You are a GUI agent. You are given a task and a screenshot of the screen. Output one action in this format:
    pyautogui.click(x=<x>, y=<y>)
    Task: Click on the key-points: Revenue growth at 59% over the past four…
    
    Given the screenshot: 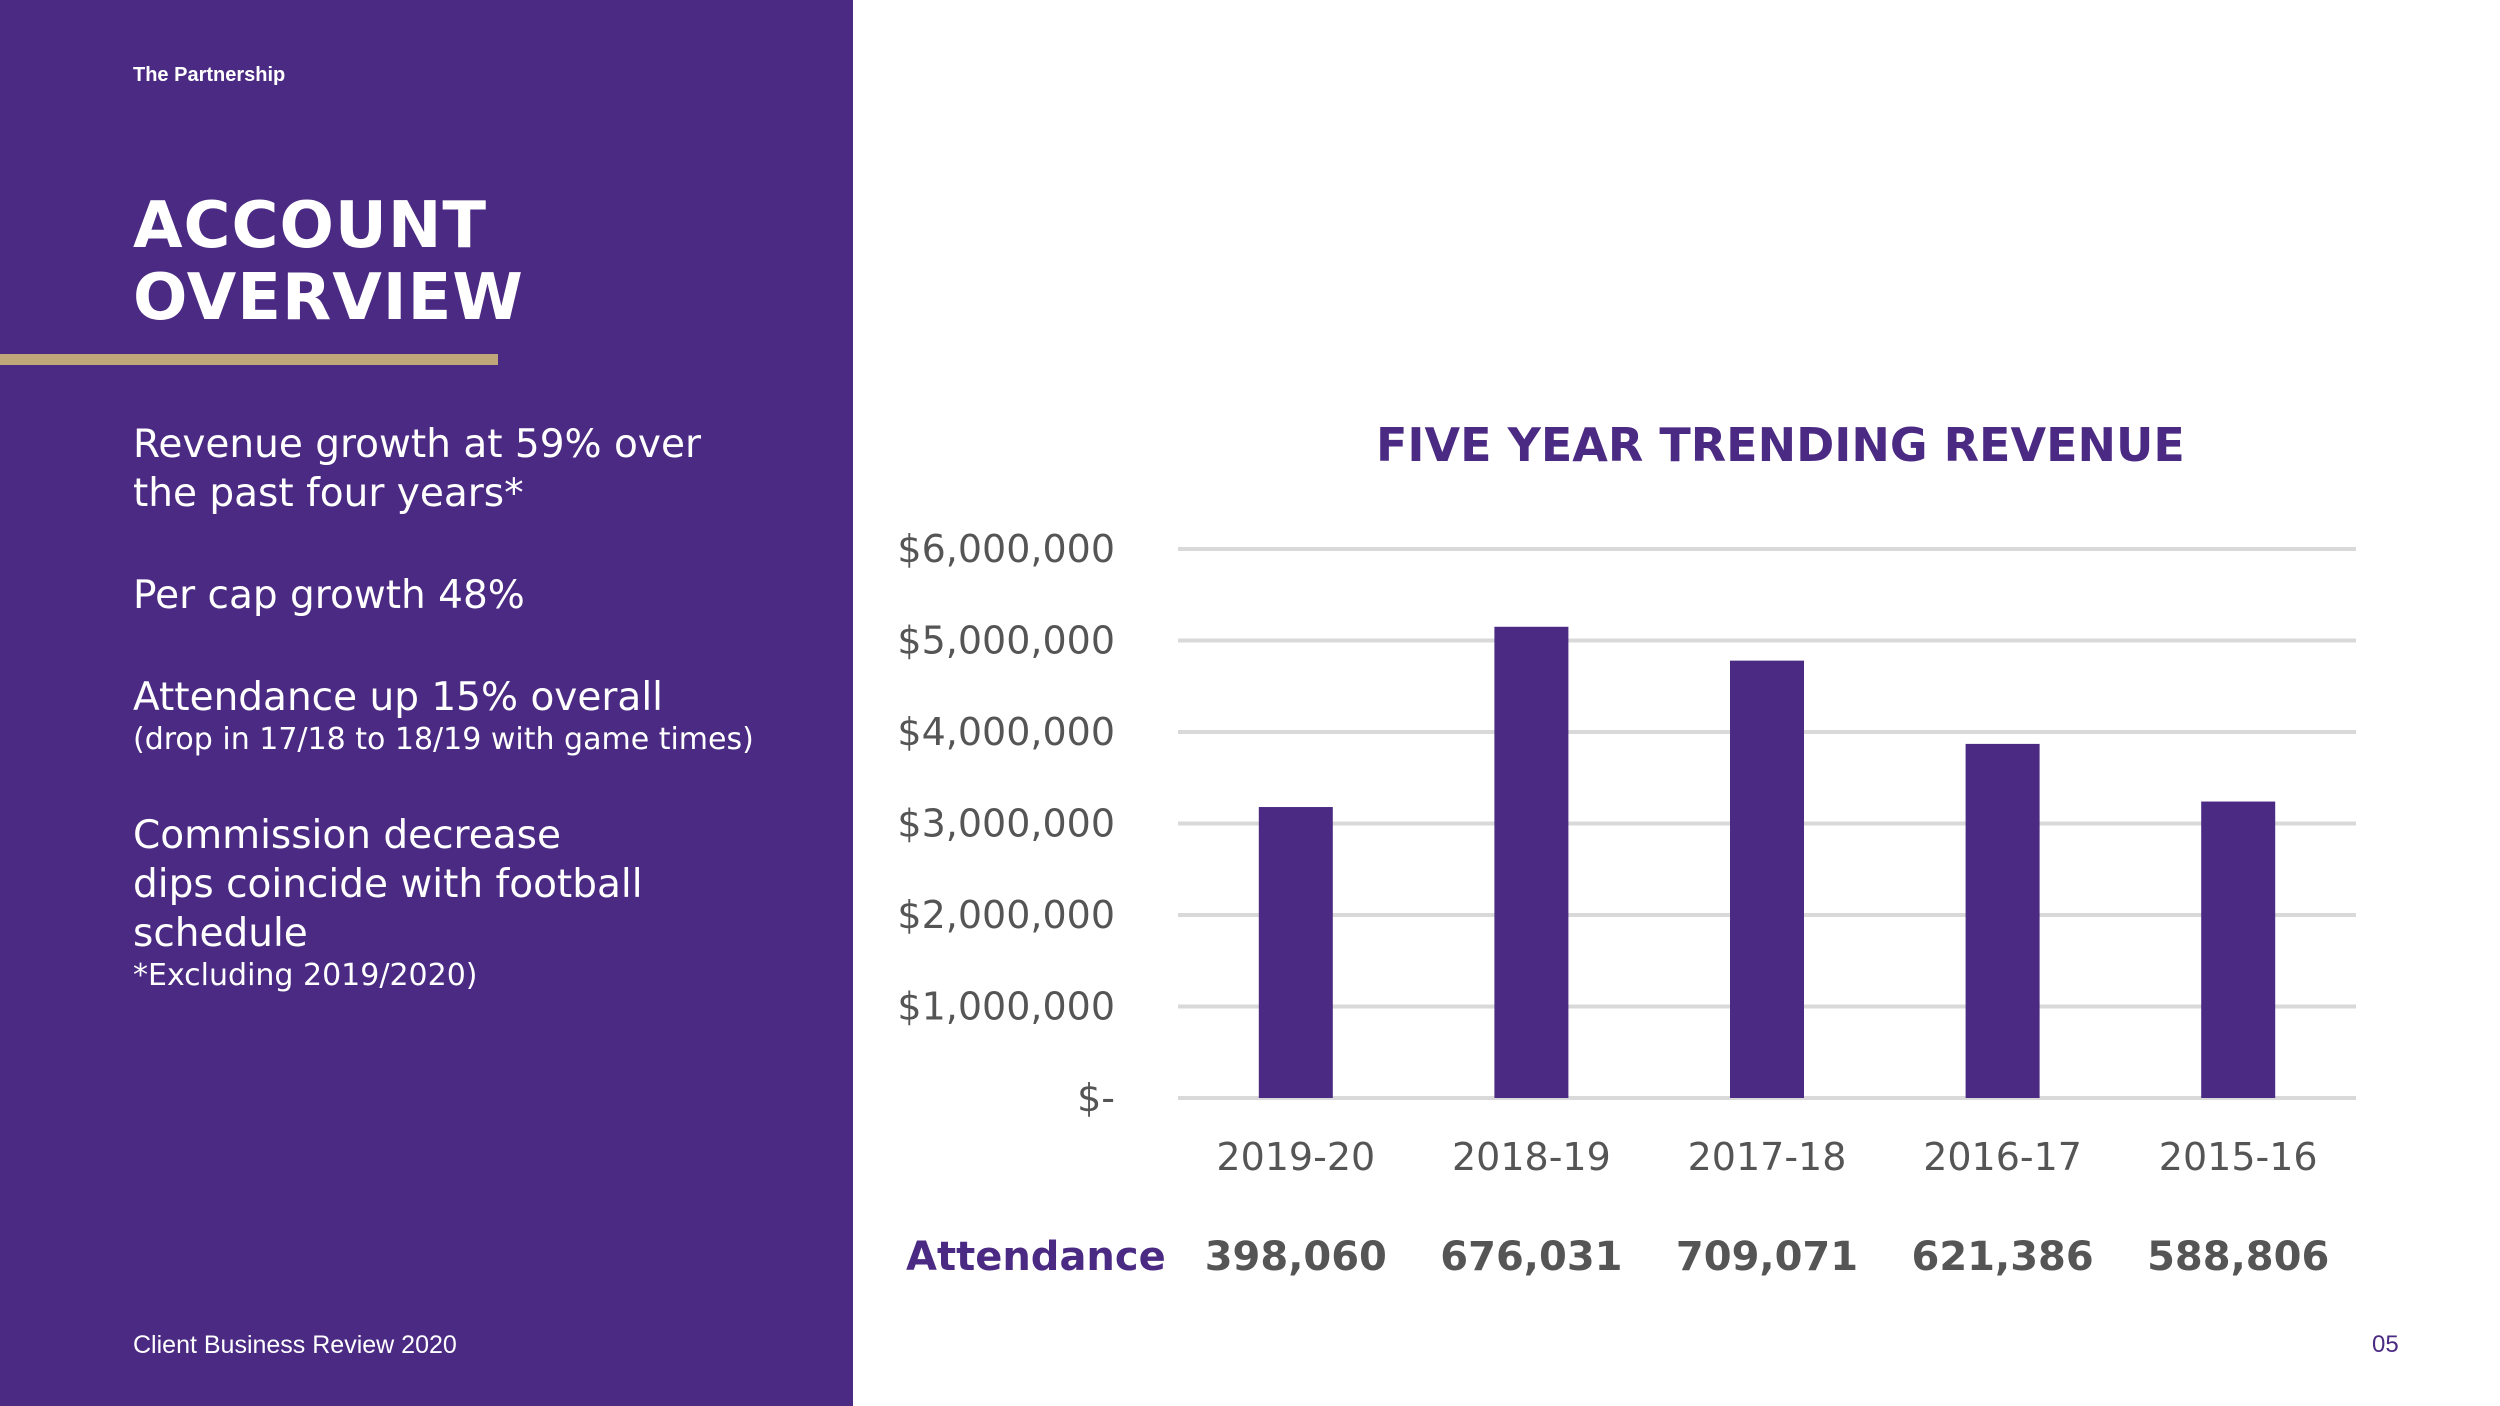 What is the action you would take?
    pyautogui.click(x=483, y=733)
    